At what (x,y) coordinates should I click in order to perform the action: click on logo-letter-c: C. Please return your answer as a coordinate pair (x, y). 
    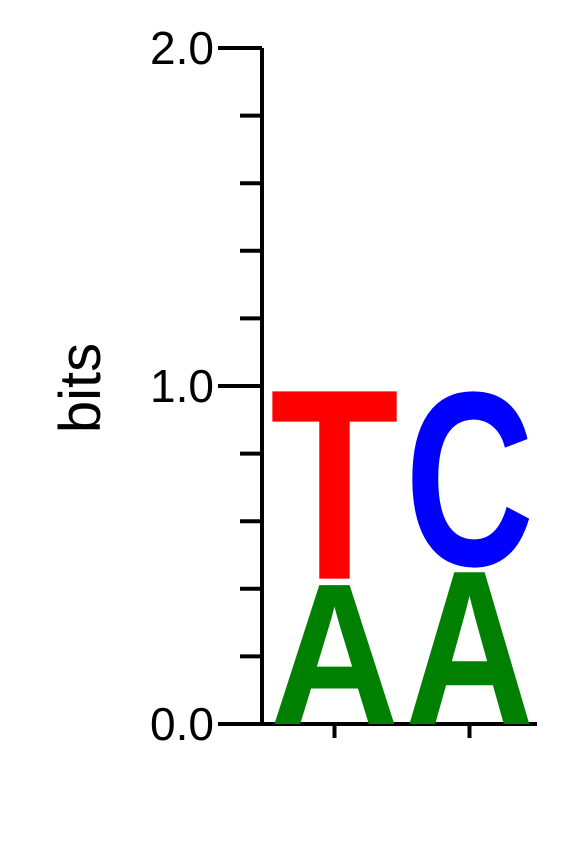
    Looking at the image, I should click on (469, 479).